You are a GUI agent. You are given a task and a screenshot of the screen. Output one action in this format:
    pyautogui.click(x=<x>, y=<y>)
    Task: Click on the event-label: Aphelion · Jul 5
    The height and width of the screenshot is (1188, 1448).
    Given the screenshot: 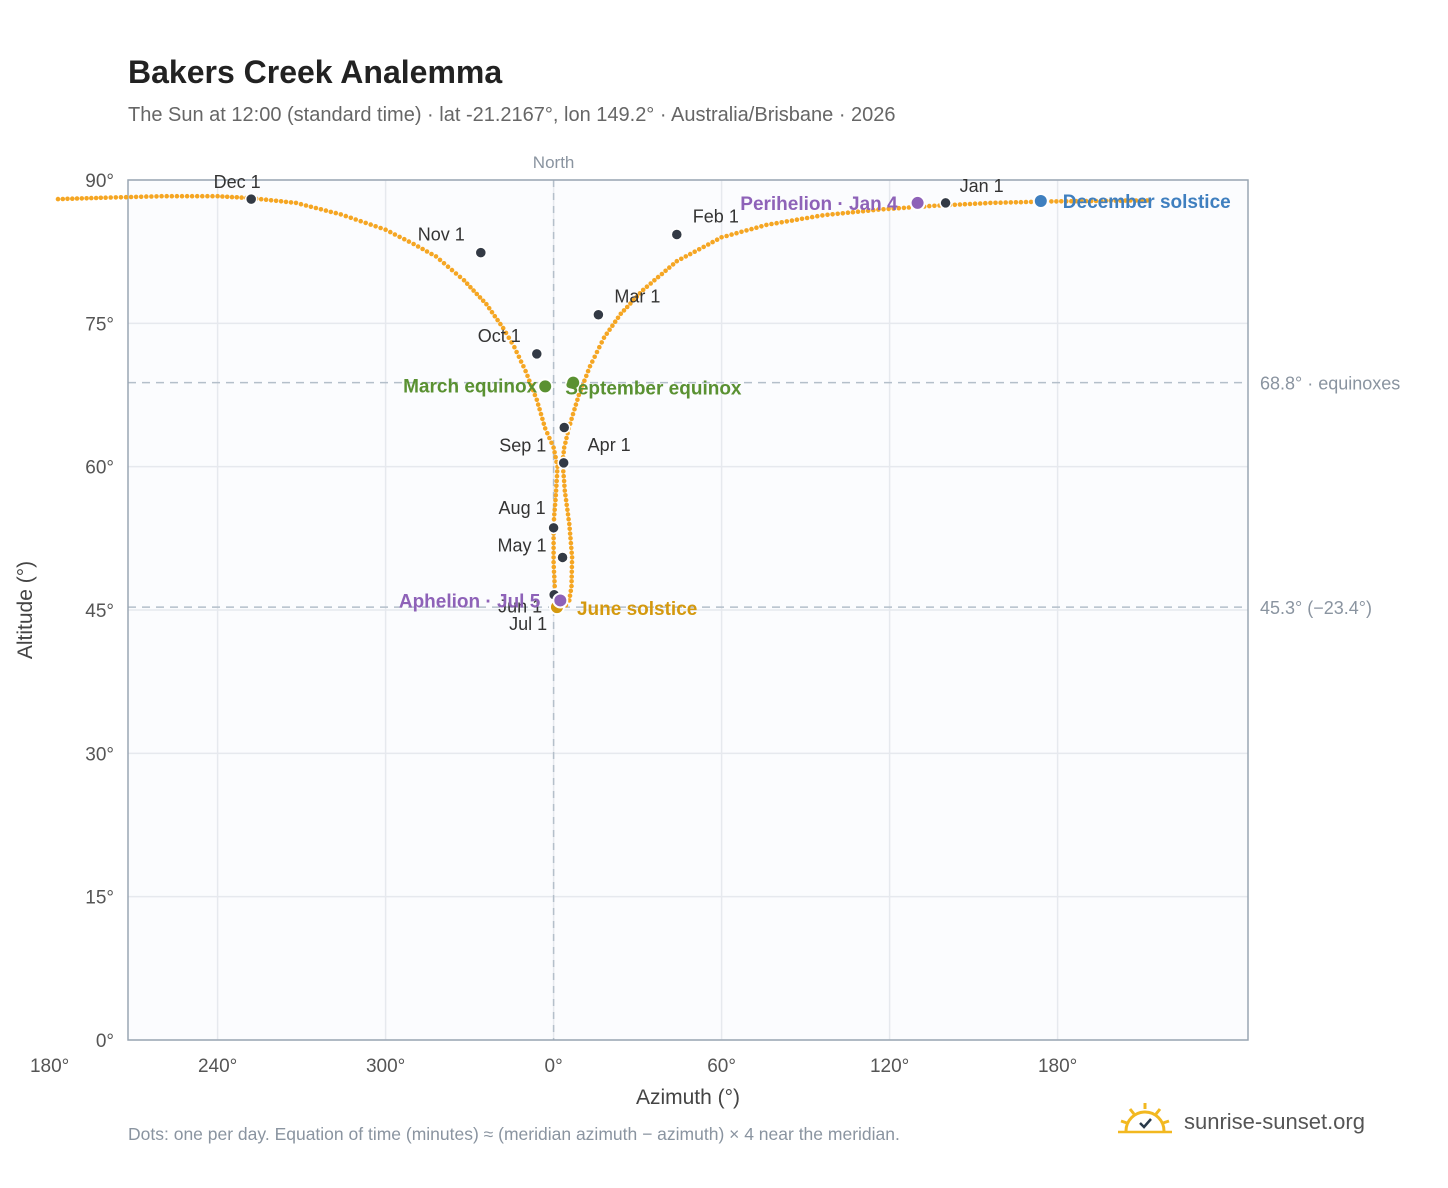 What is the action you would take?
    pyautogui.click(x=470, y=601)
    